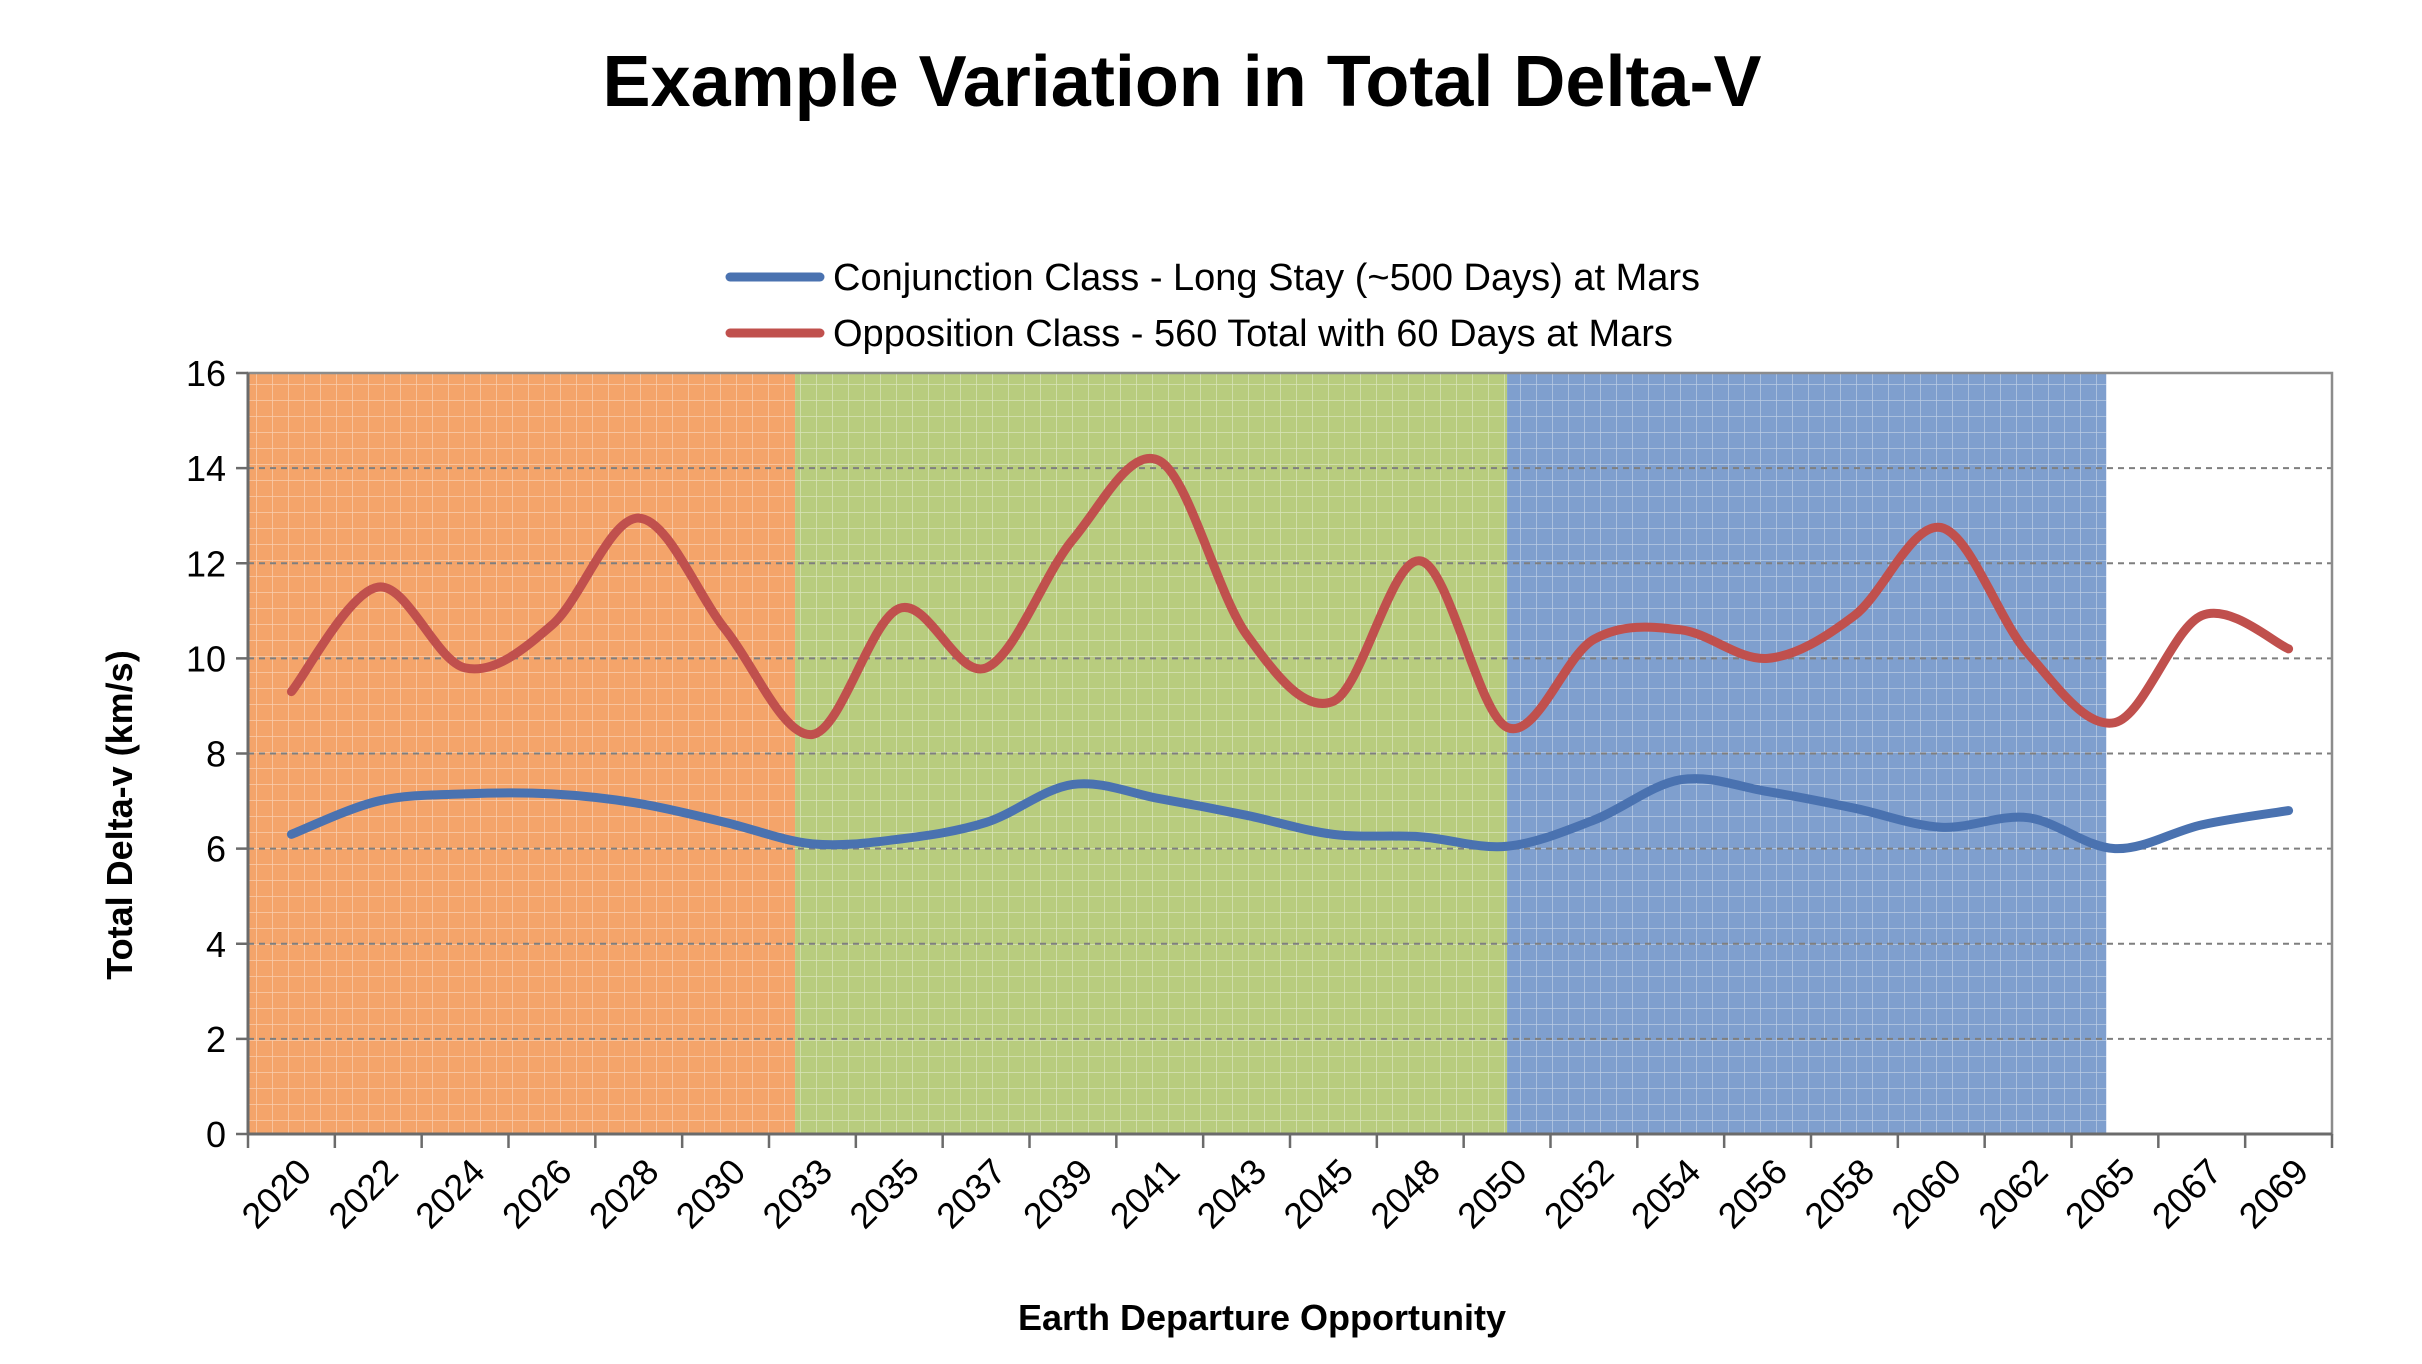 The width and height of the screenshot is (2422, 1364). Describe the element at coordinates (884, 1194) in the screenshot. I see `x-tick-label-2035: 2035` at that location.